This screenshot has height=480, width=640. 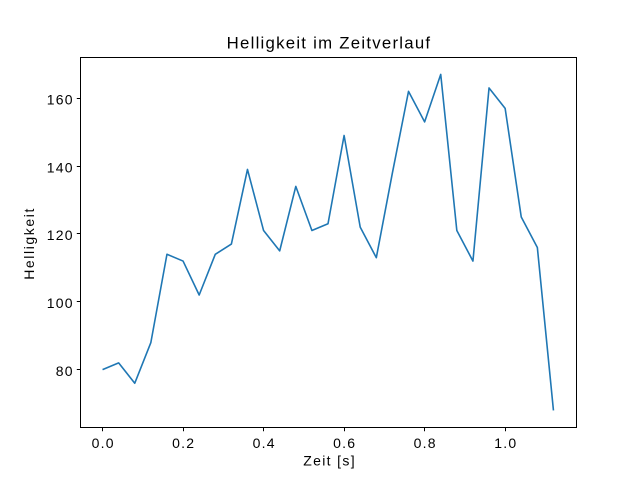 I want to click on svg-text: 1.0, so click(x=505, y=443).